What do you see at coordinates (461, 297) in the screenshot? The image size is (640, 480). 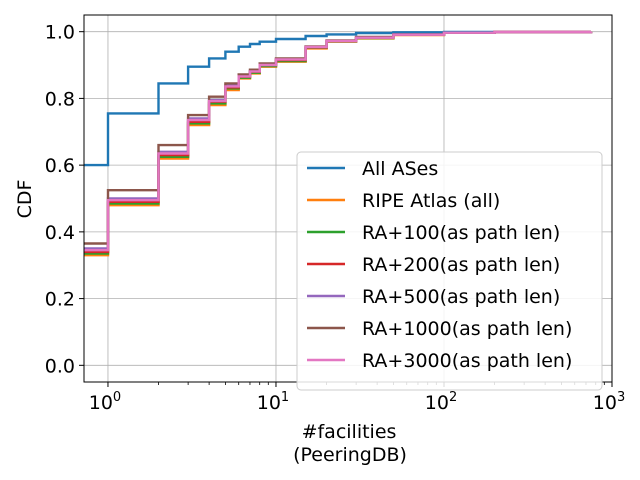 I see `legend-label: RA+500(as path len)` at bounding box center [461, 297].